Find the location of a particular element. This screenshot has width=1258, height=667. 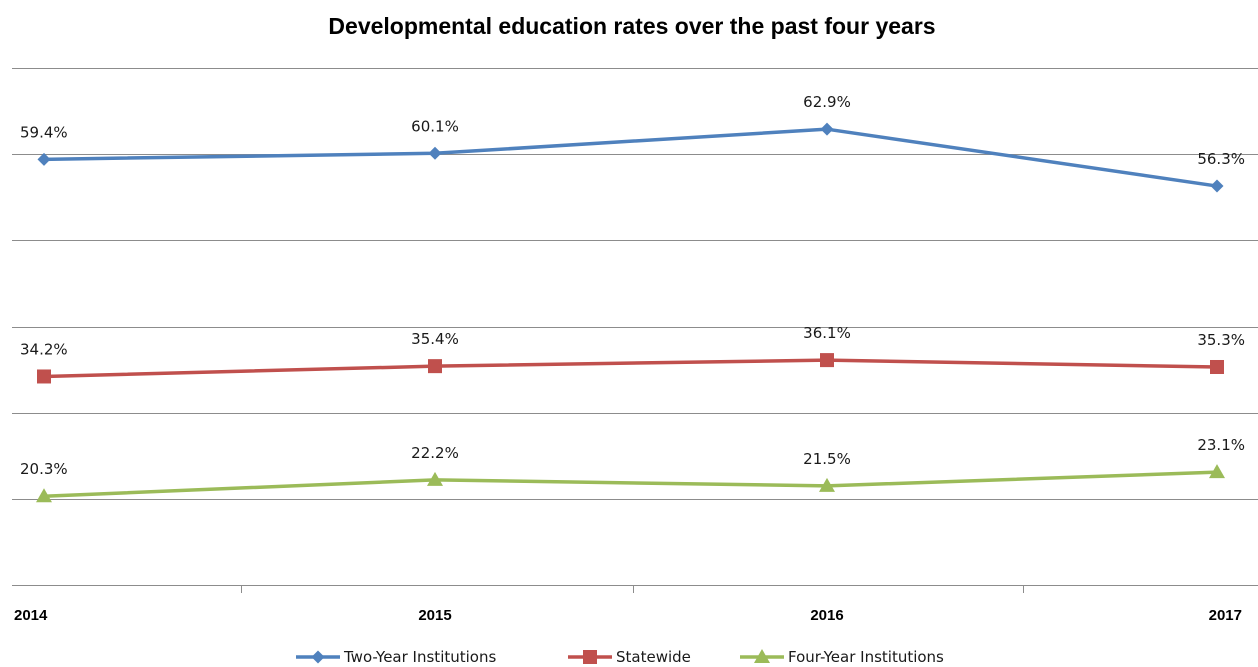

data-label: 35.4% is located at coordinates (435, 339).